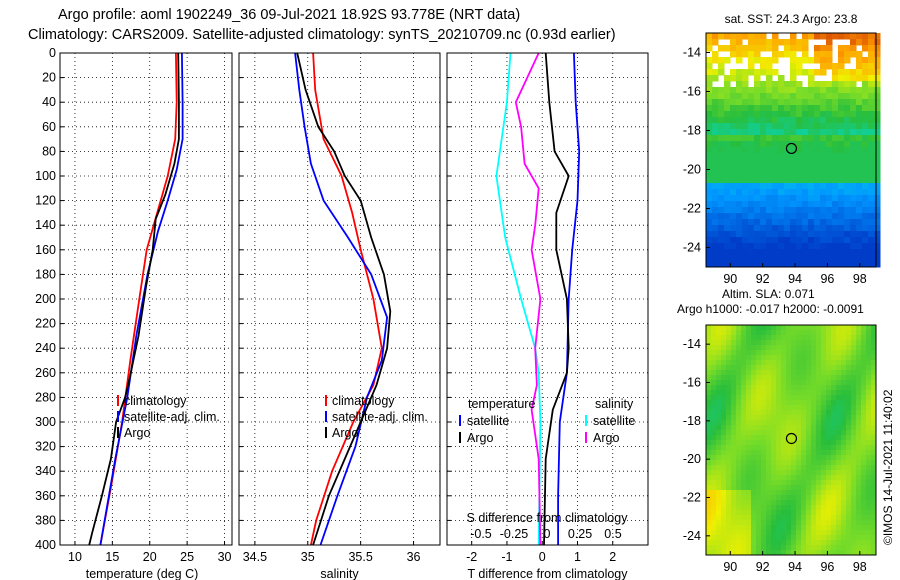 This screenshot has height=580, width=900. I want to click on x-axis-label: T difference from climatology, so click(547, 573).